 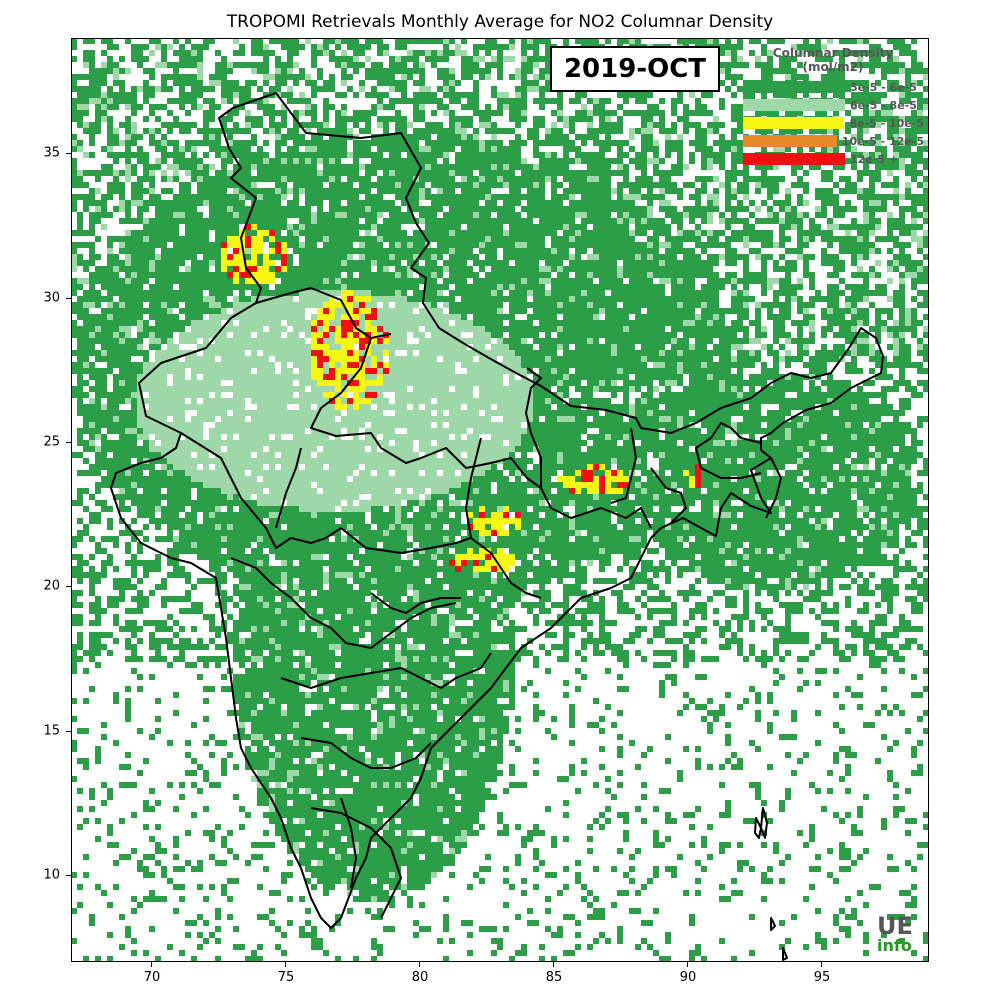 I want to click on legend-title: Columnar Density (mol/m2), so click(x=833, y=60).